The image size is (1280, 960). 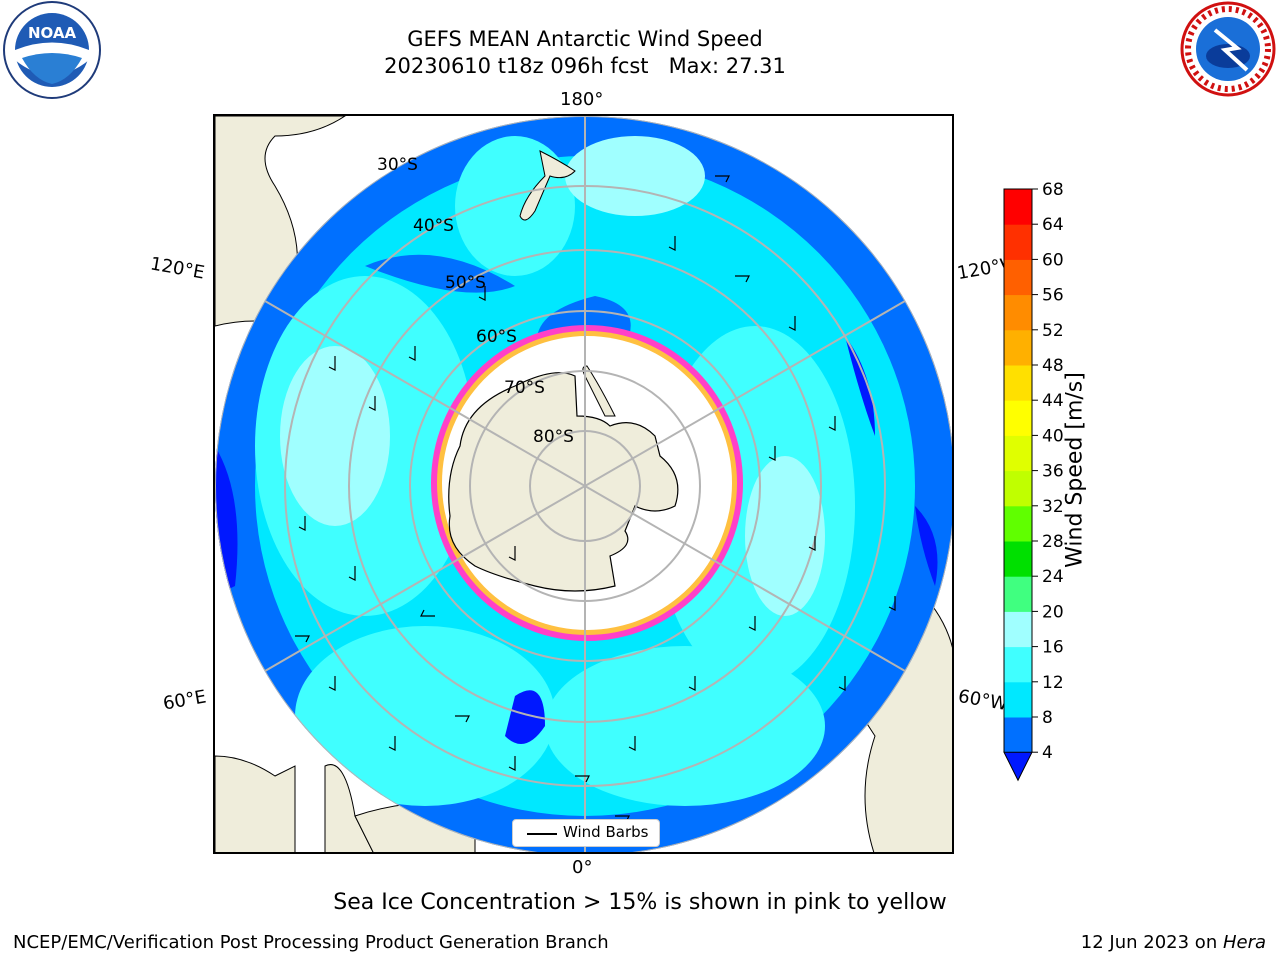 What do you see at coordinates (553, 437) in the screenshot?
I see `lat-label-80s: 80°S` at bounding box center [553, 437].